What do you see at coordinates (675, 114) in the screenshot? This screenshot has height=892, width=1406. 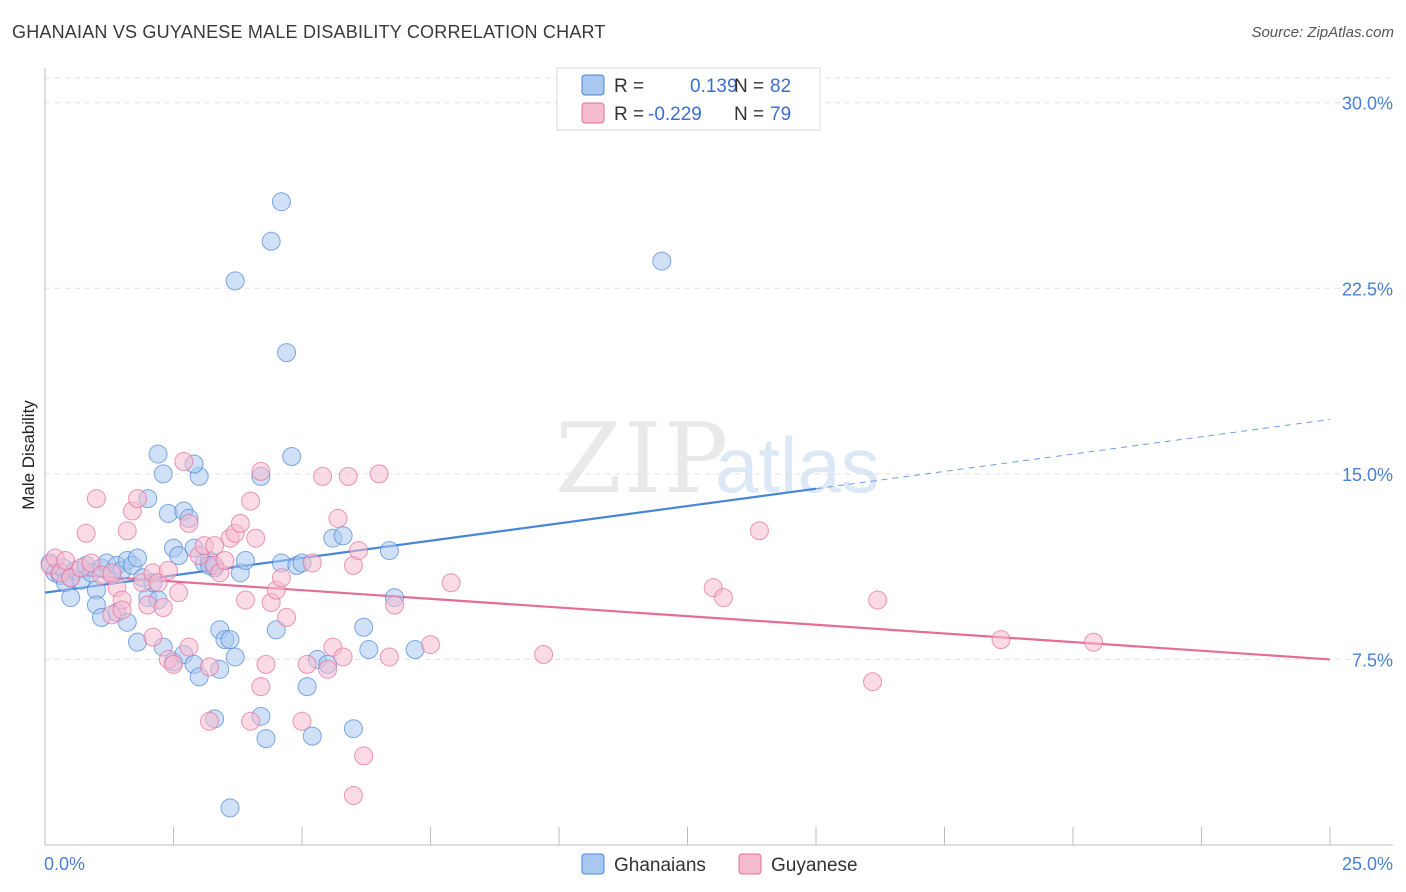 I see `legend-r-value-2: -0.229` at bounding box center [675, 114].